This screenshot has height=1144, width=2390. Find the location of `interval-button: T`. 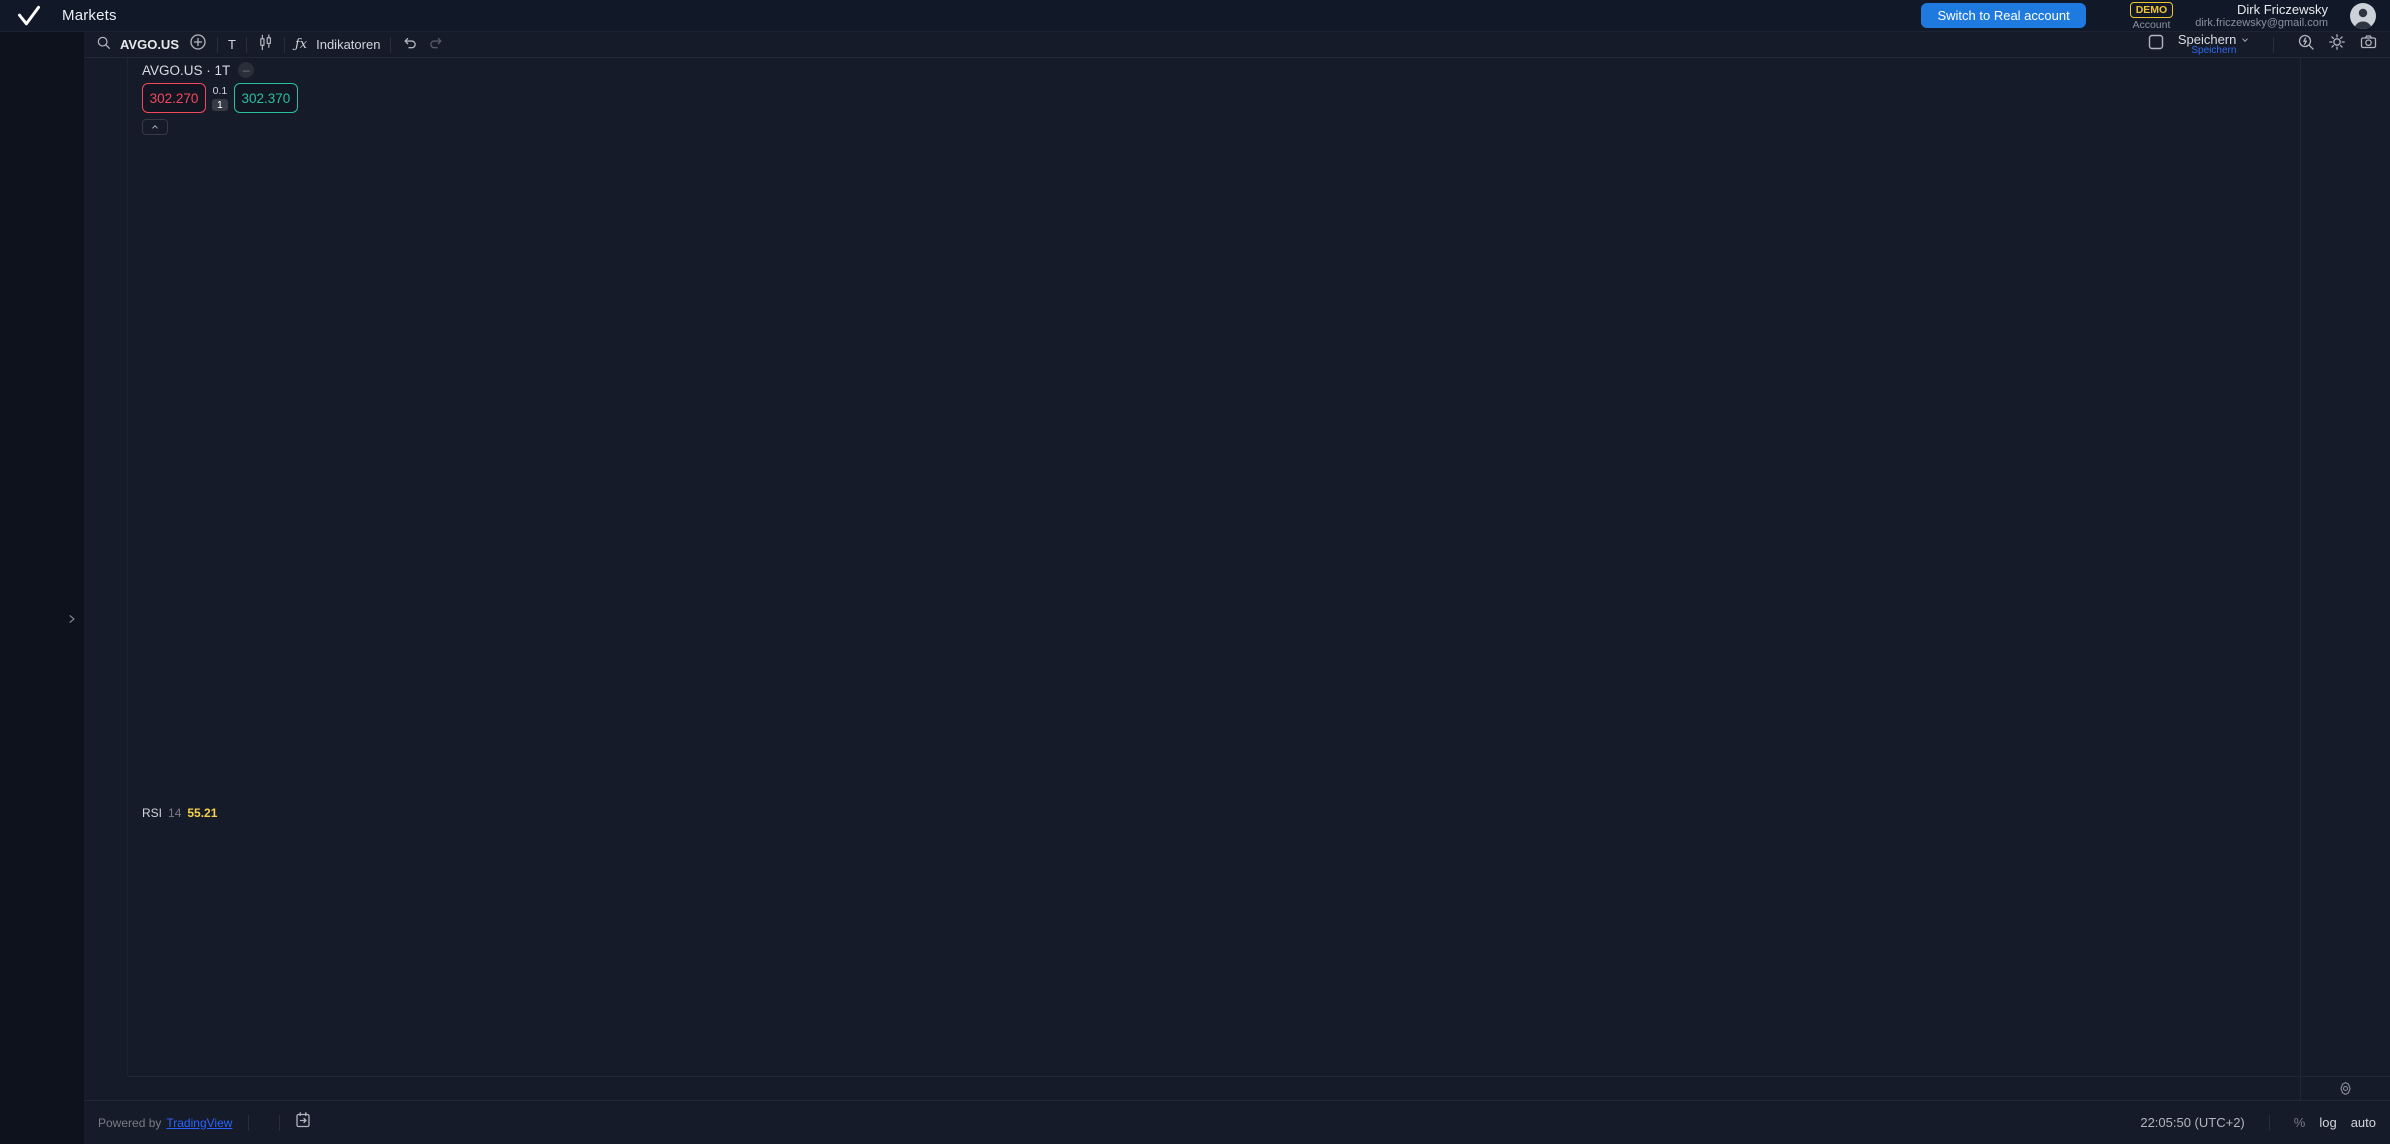

interval-button: T is located at coordinates (232, 44).